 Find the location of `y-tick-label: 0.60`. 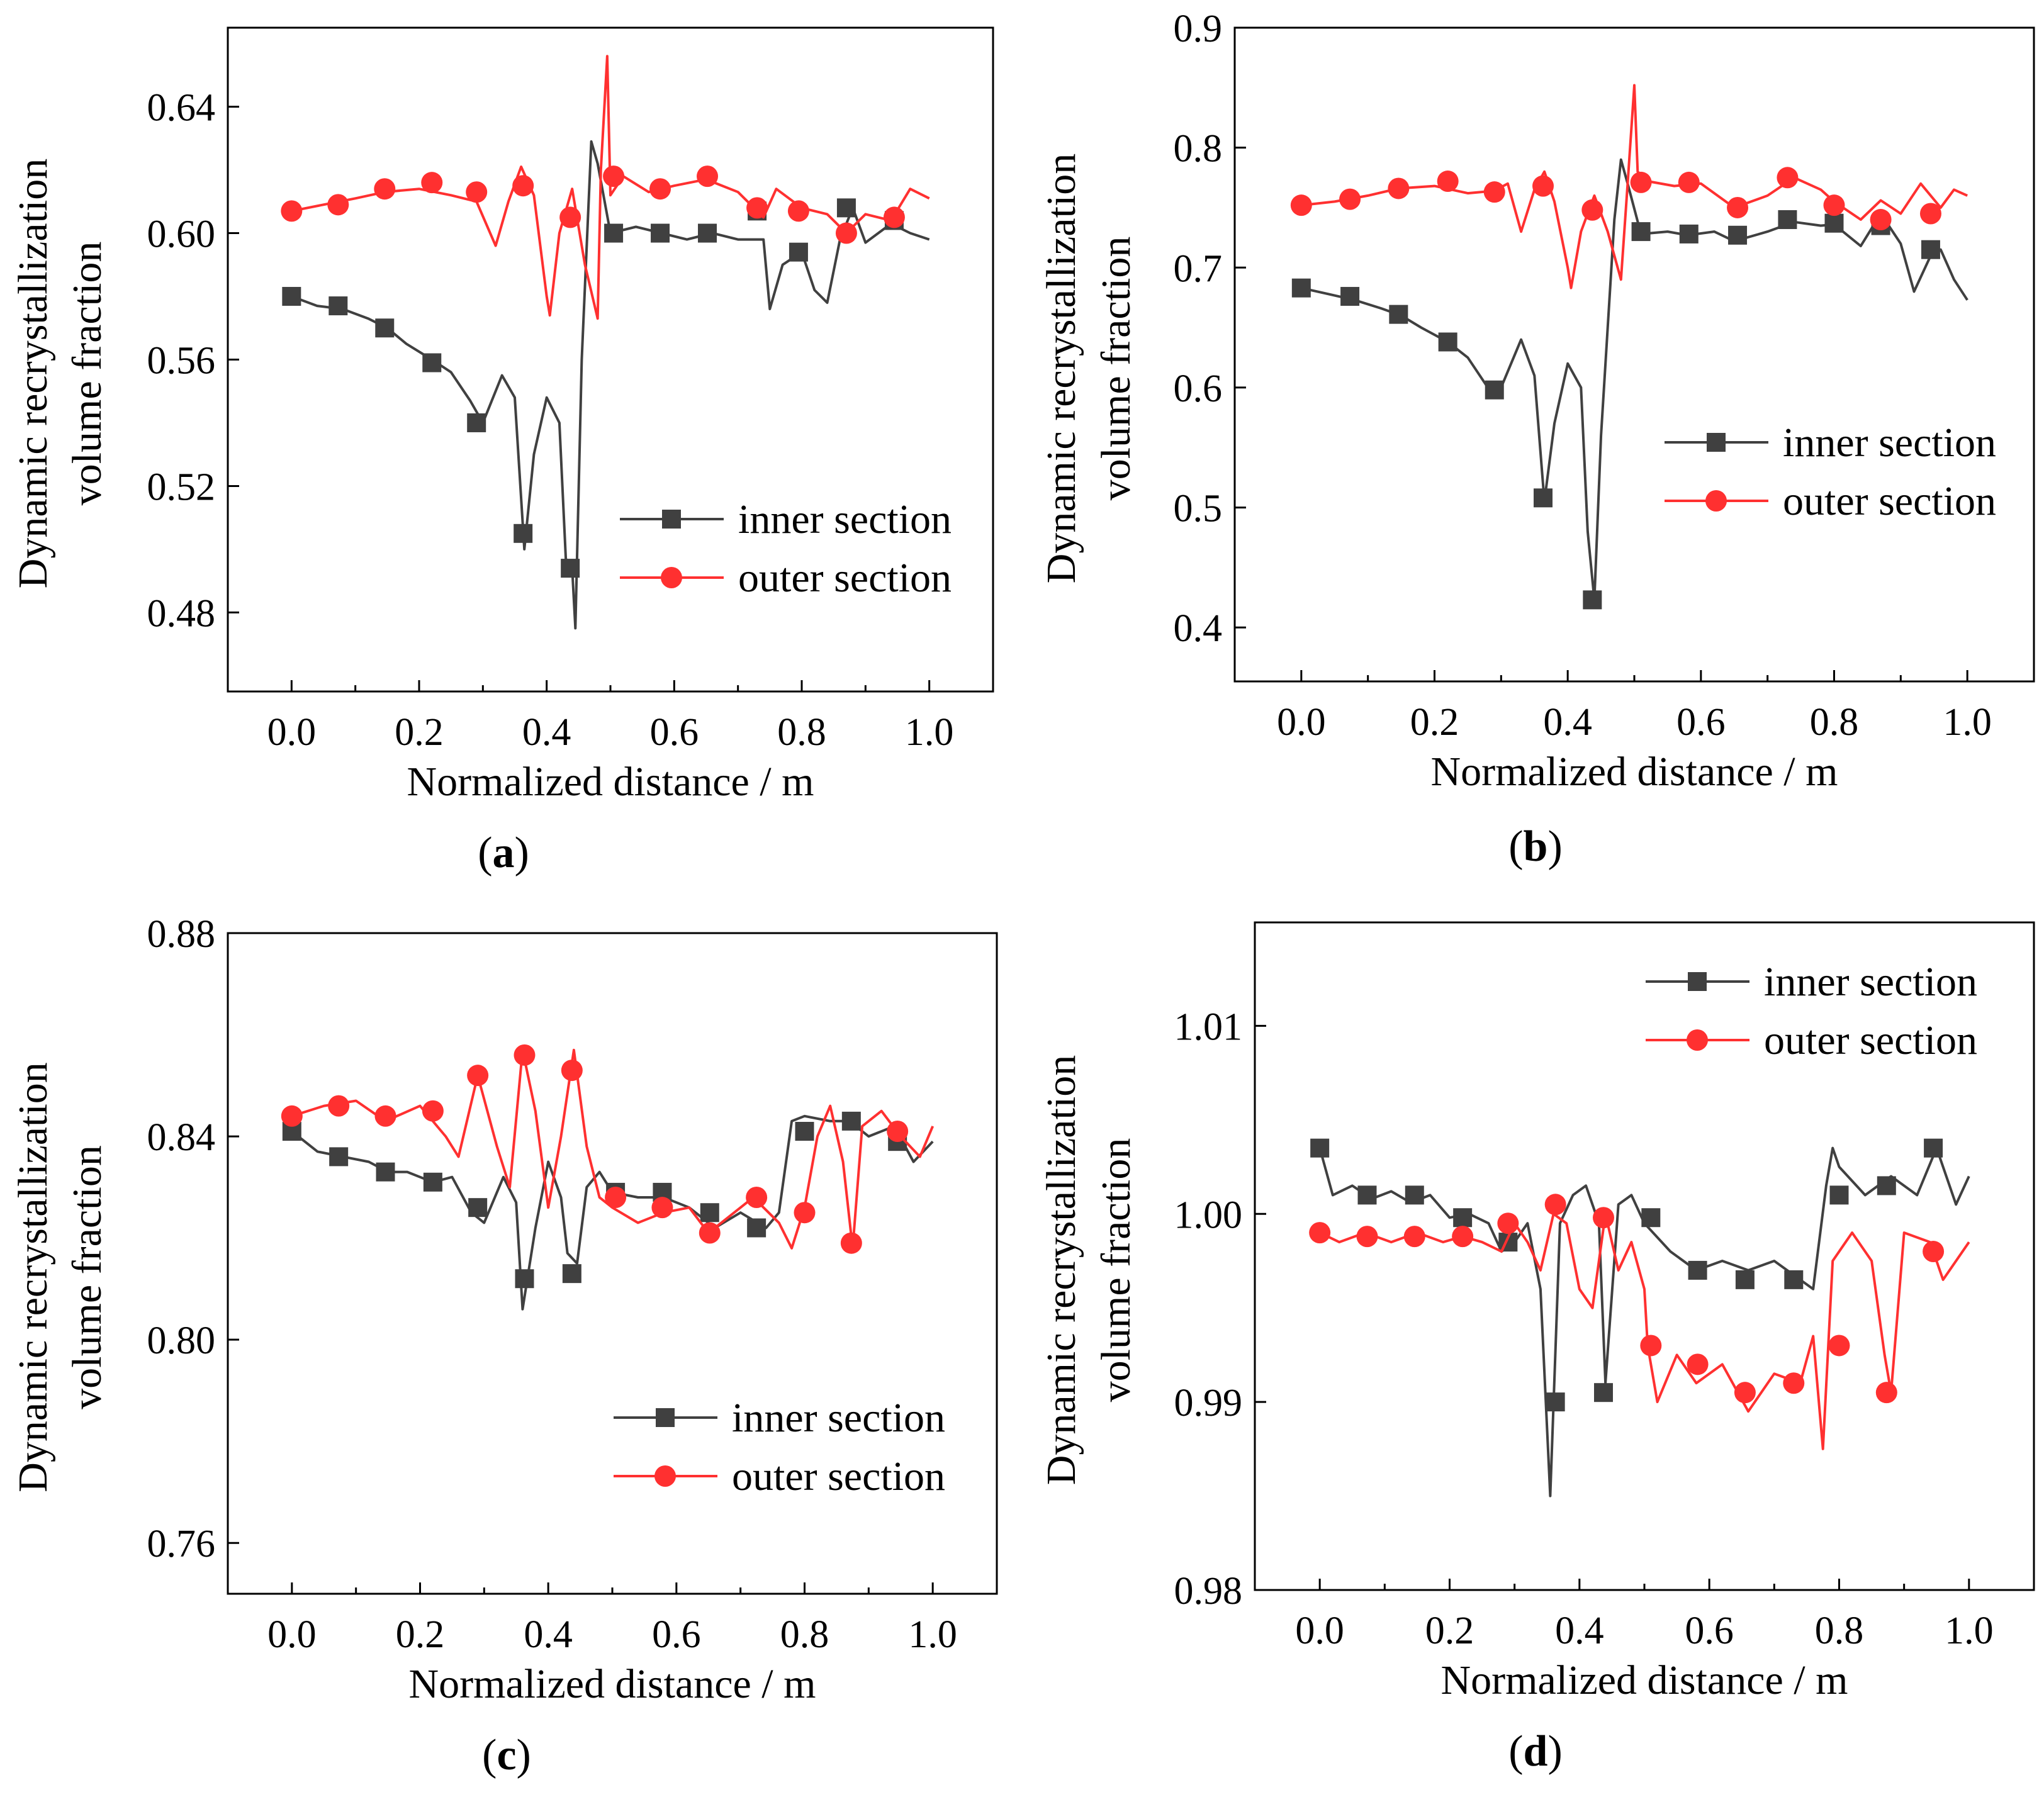

y-tick-label: 0.60 is located at coordinates (181, 235).